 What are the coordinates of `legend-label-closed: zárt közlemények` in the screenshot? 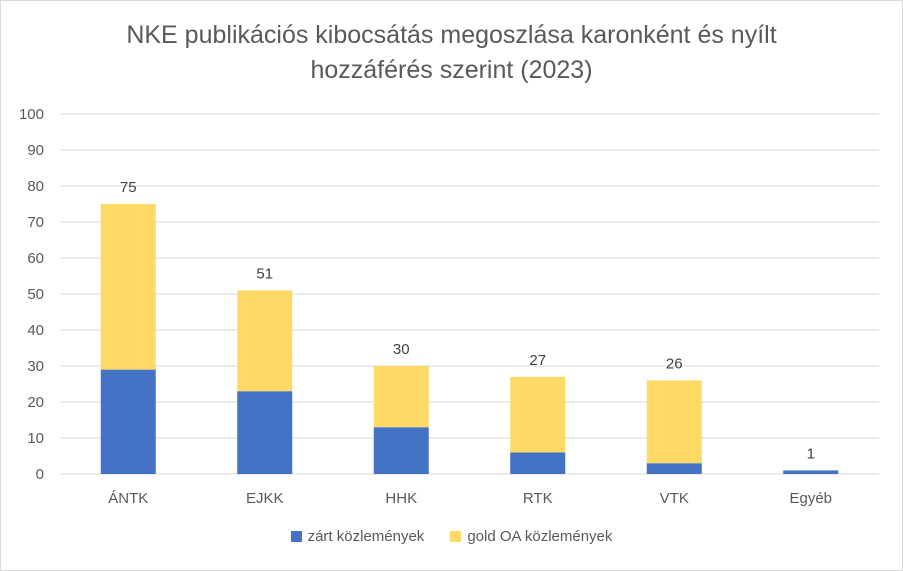 It's located at (366, 536).